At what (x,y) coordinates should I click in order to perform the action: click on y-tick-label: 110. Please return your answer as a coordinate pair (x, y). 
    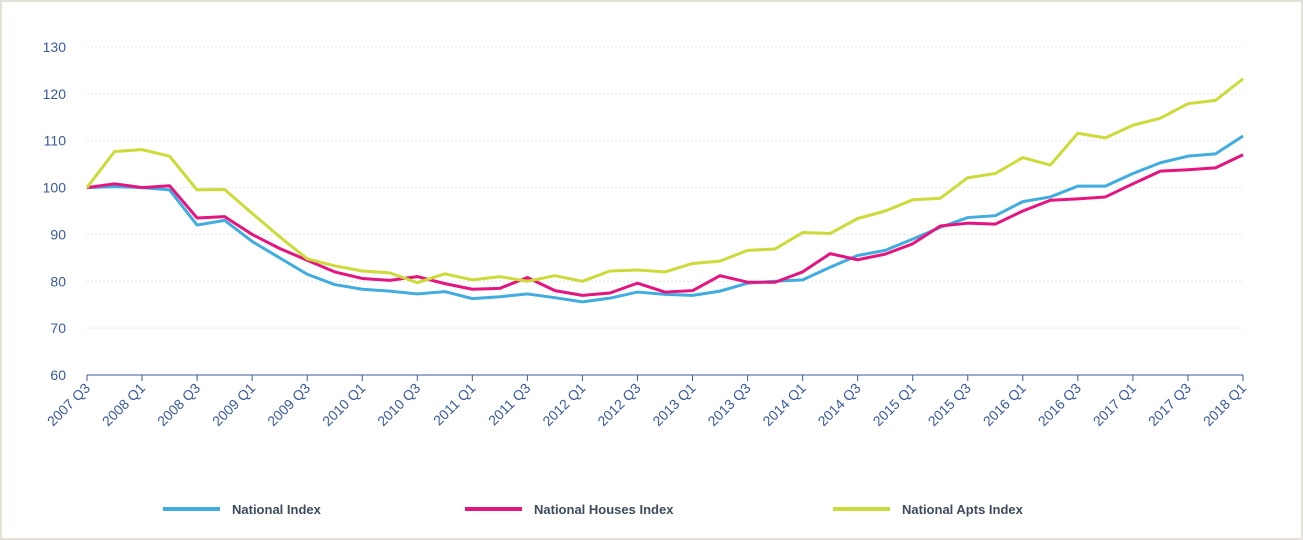
    Looking at the image, I should click on (55, 141).